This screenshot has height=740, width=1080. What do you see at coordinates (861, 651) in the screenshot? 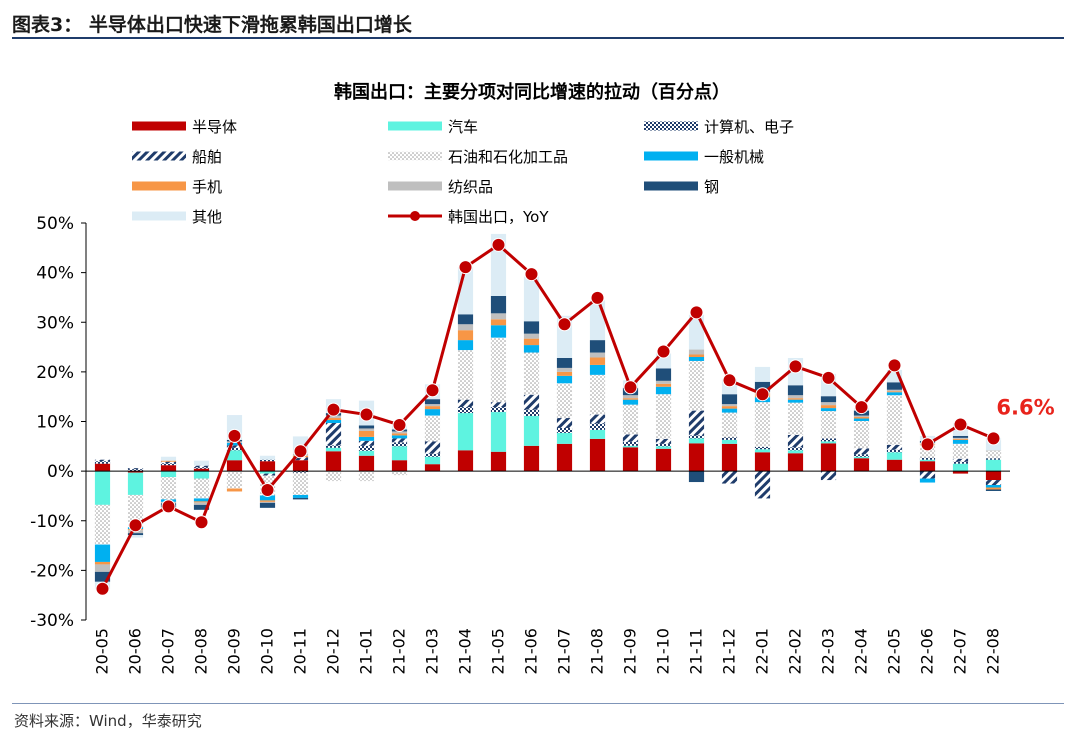
I see `x-tick-label: 22-04` at bounding box center [861, 651].